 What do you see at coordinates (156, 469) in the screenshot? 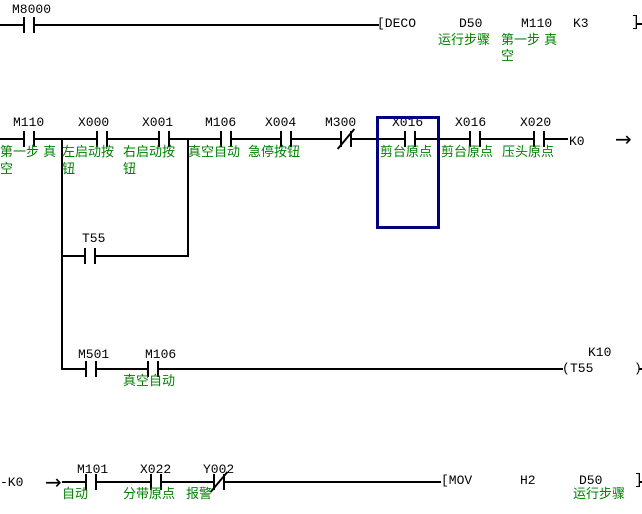
I see `contact-label-x022: X022` at bounding box center [156, 469].